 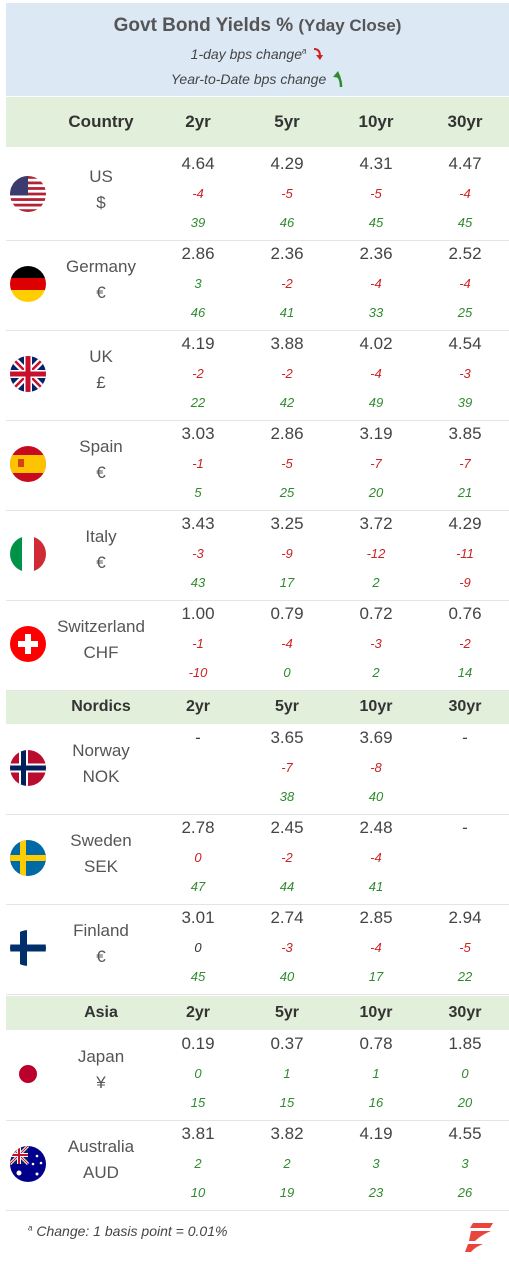 What do you see at coordinates (376, 1012) in the screenshot?
I see `col-header-10yr: 10yr` at bounding box center [376, 1012].